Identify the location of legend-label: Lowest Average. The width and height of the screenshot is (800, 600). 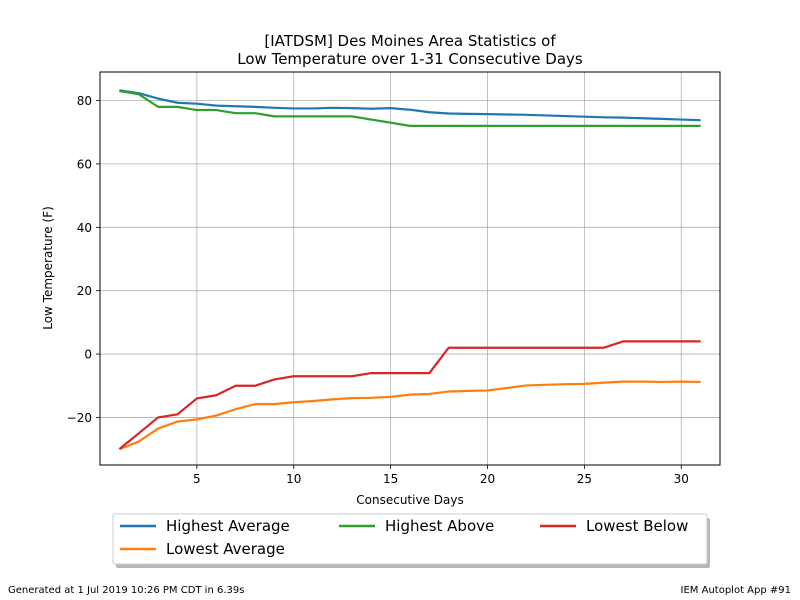
(225, 549).